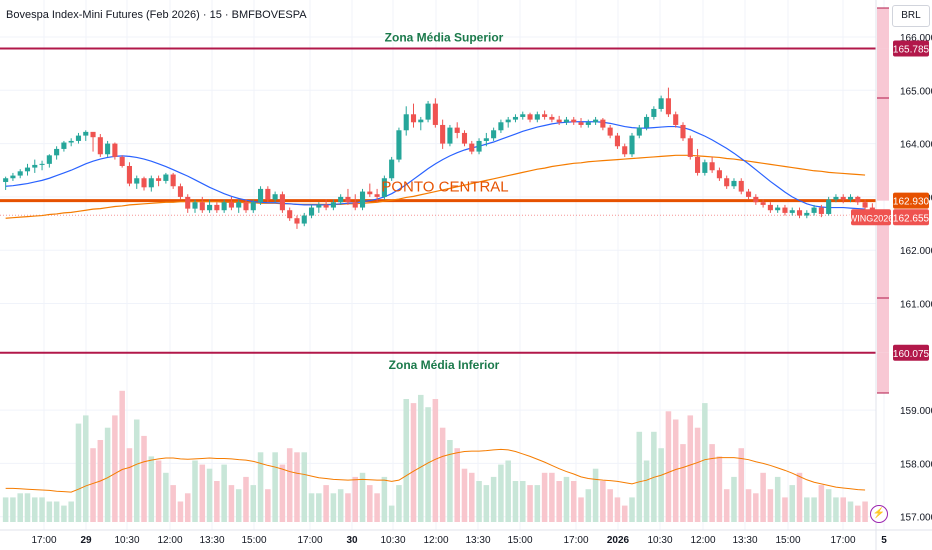 This screenshot has width=932, height=550. I want to click on x-tick-label: 17:00, so click(575, 540).